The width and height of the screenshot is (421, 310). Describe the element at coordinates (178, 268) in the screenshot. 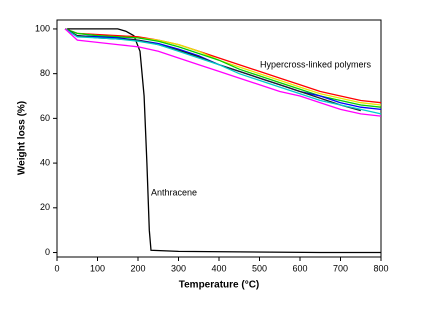

I see `x-tick-label: 300` at that location.